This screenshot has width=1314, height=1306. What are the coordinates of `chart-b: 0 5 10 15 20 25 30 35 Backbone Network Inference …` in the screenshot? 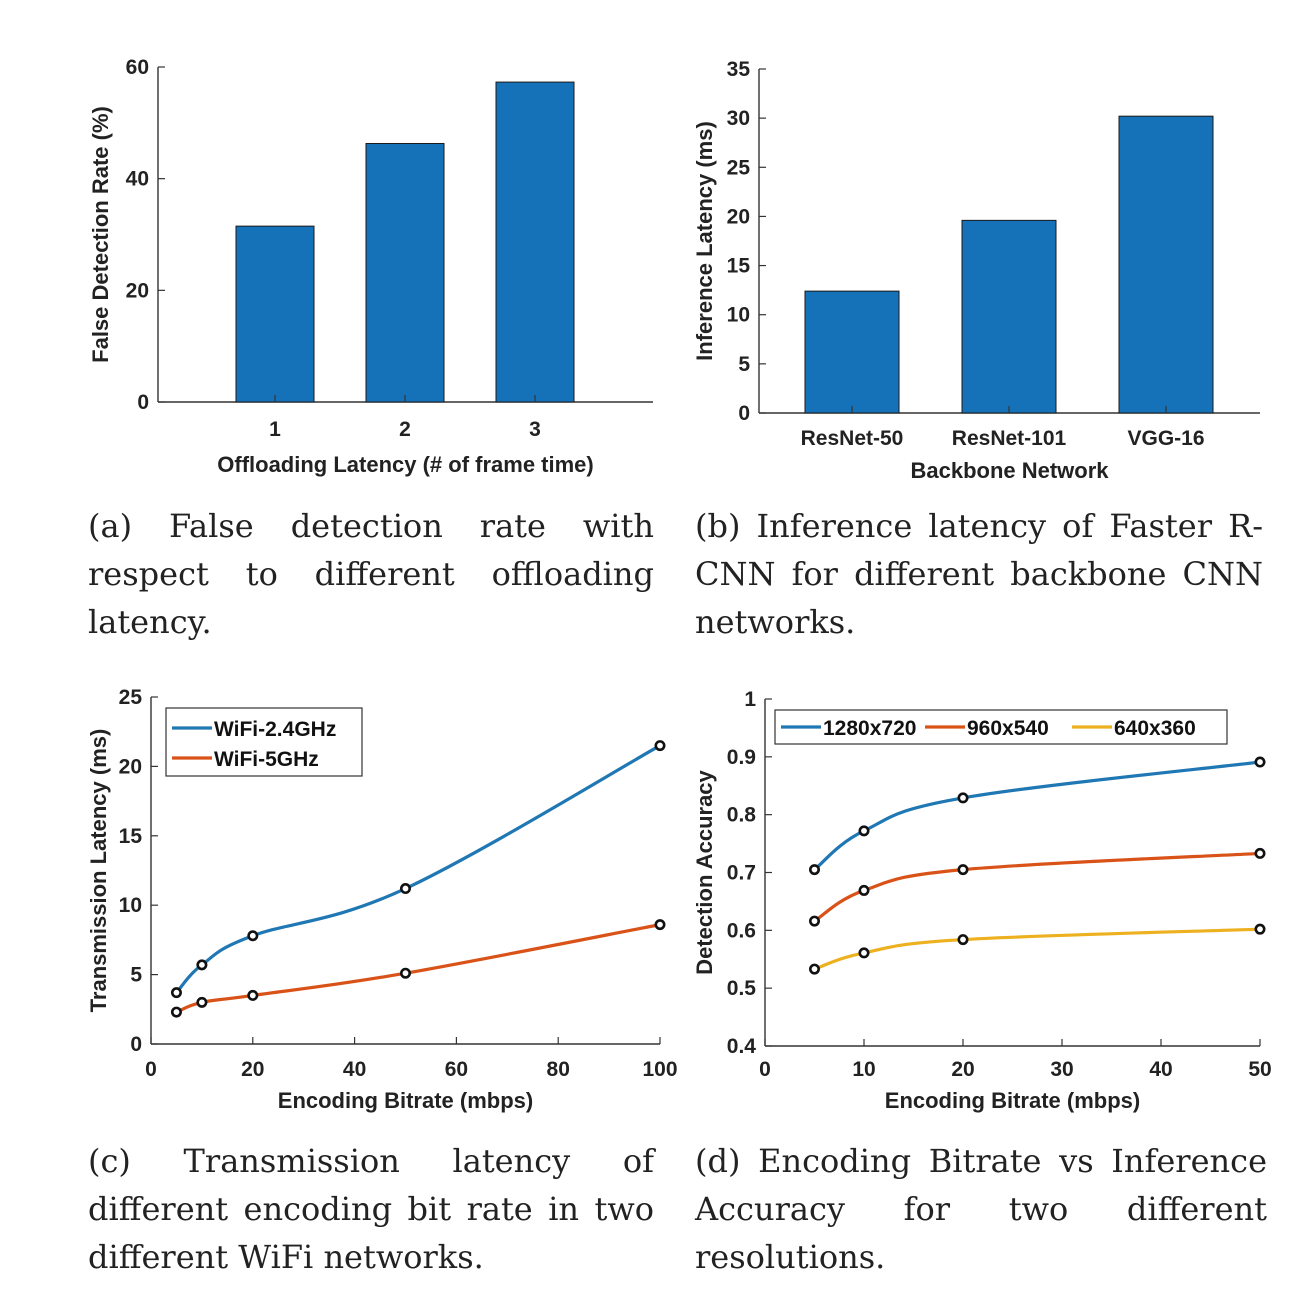 It's located at (976, 270).